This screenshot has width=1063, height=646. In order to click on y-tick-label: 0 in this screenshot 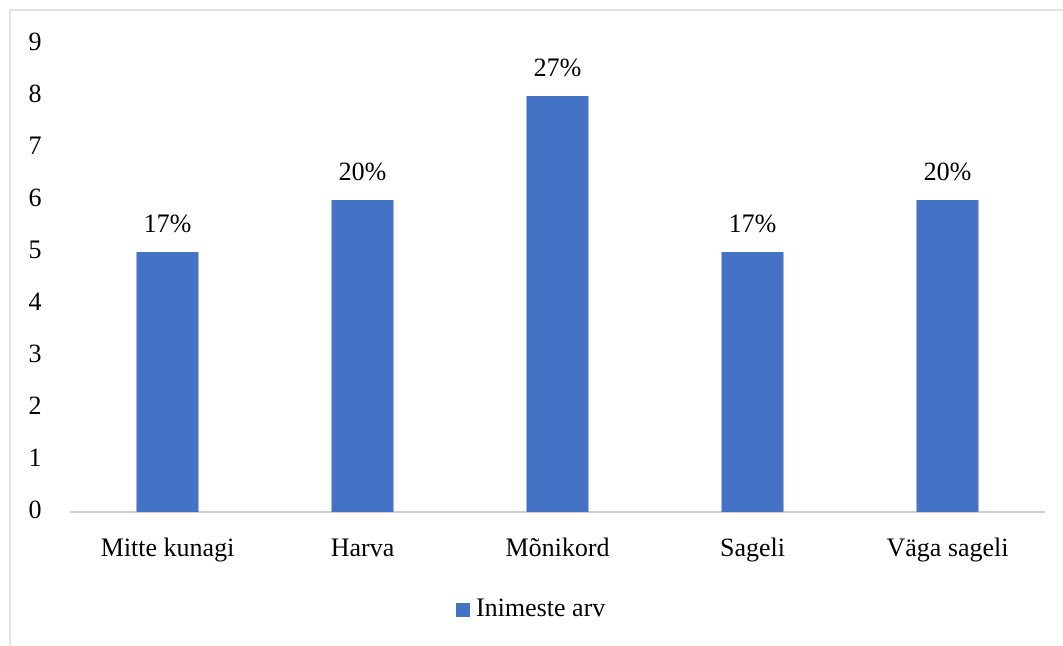, I will do `click(35, 509)`.